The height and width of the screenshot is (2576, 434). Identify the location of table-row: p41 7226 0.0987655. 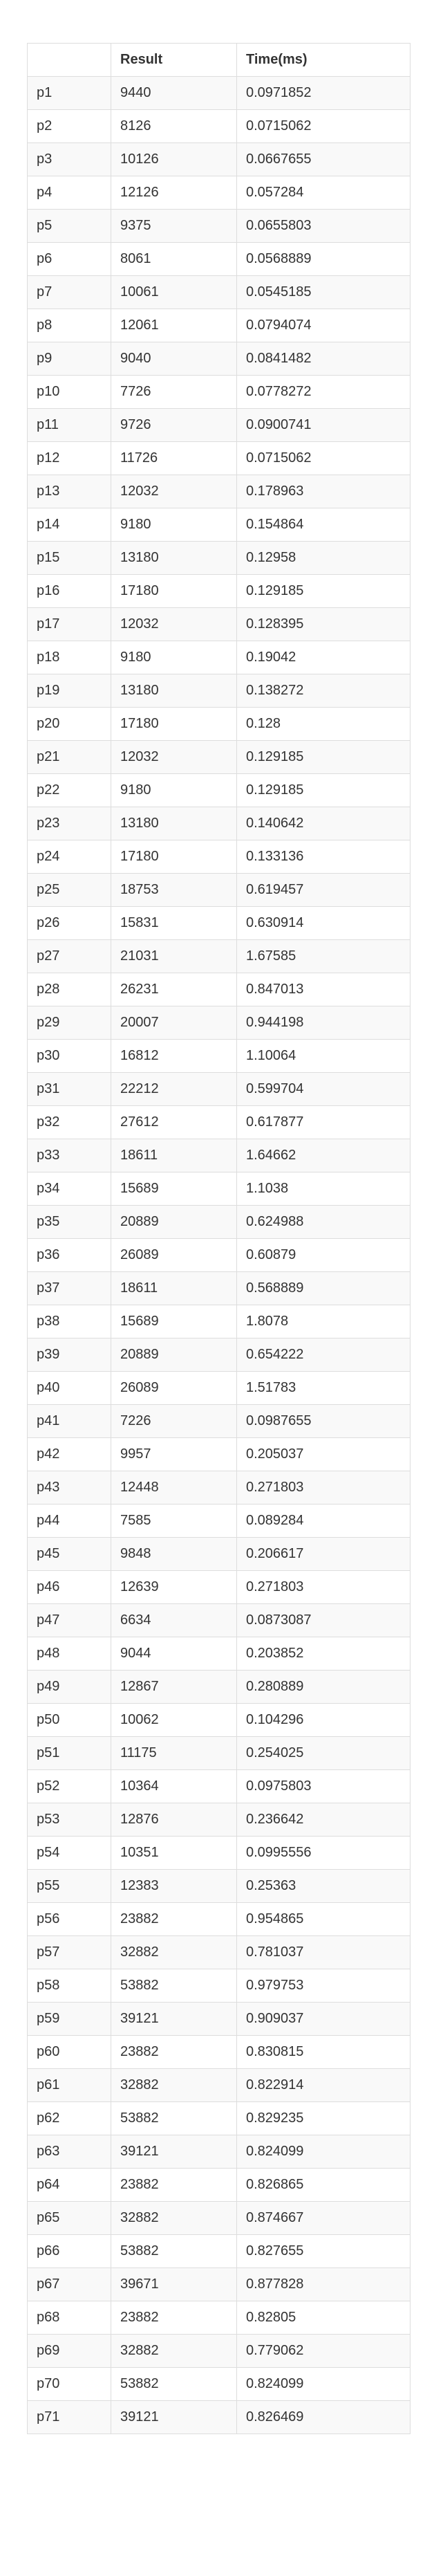
(219, 1421).